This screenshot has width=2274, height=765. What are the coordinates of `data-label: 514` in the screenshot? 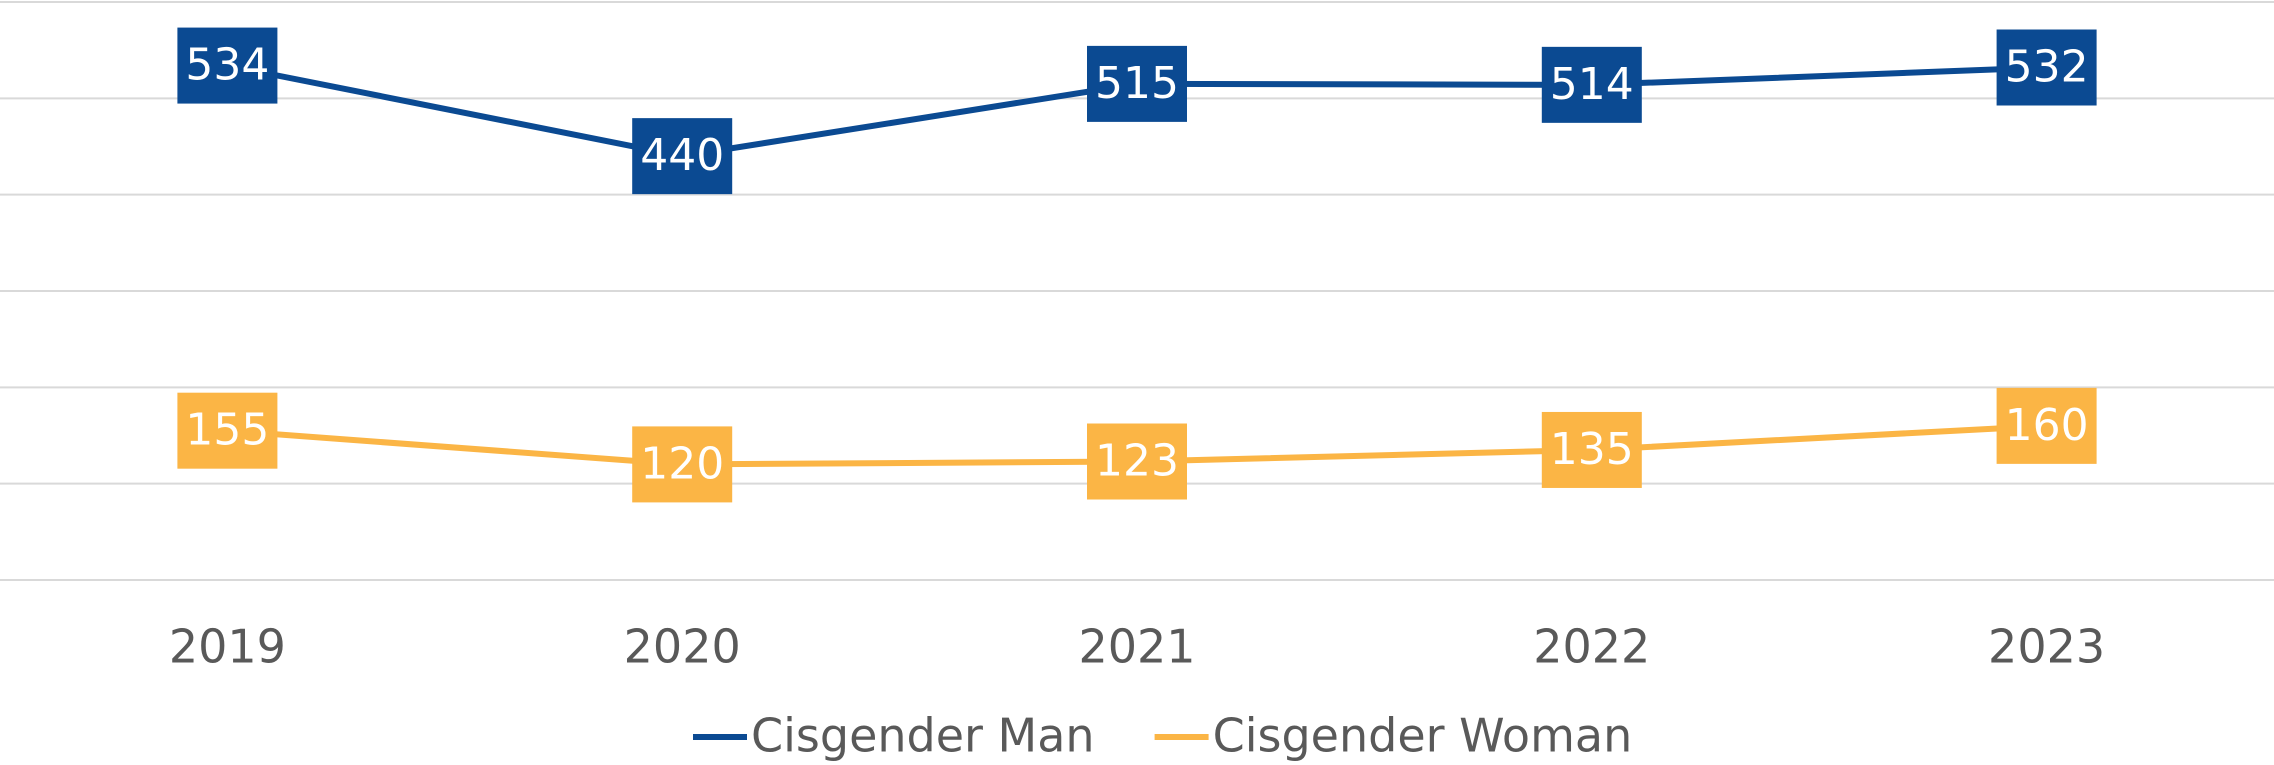 It's located at (1592, 84).